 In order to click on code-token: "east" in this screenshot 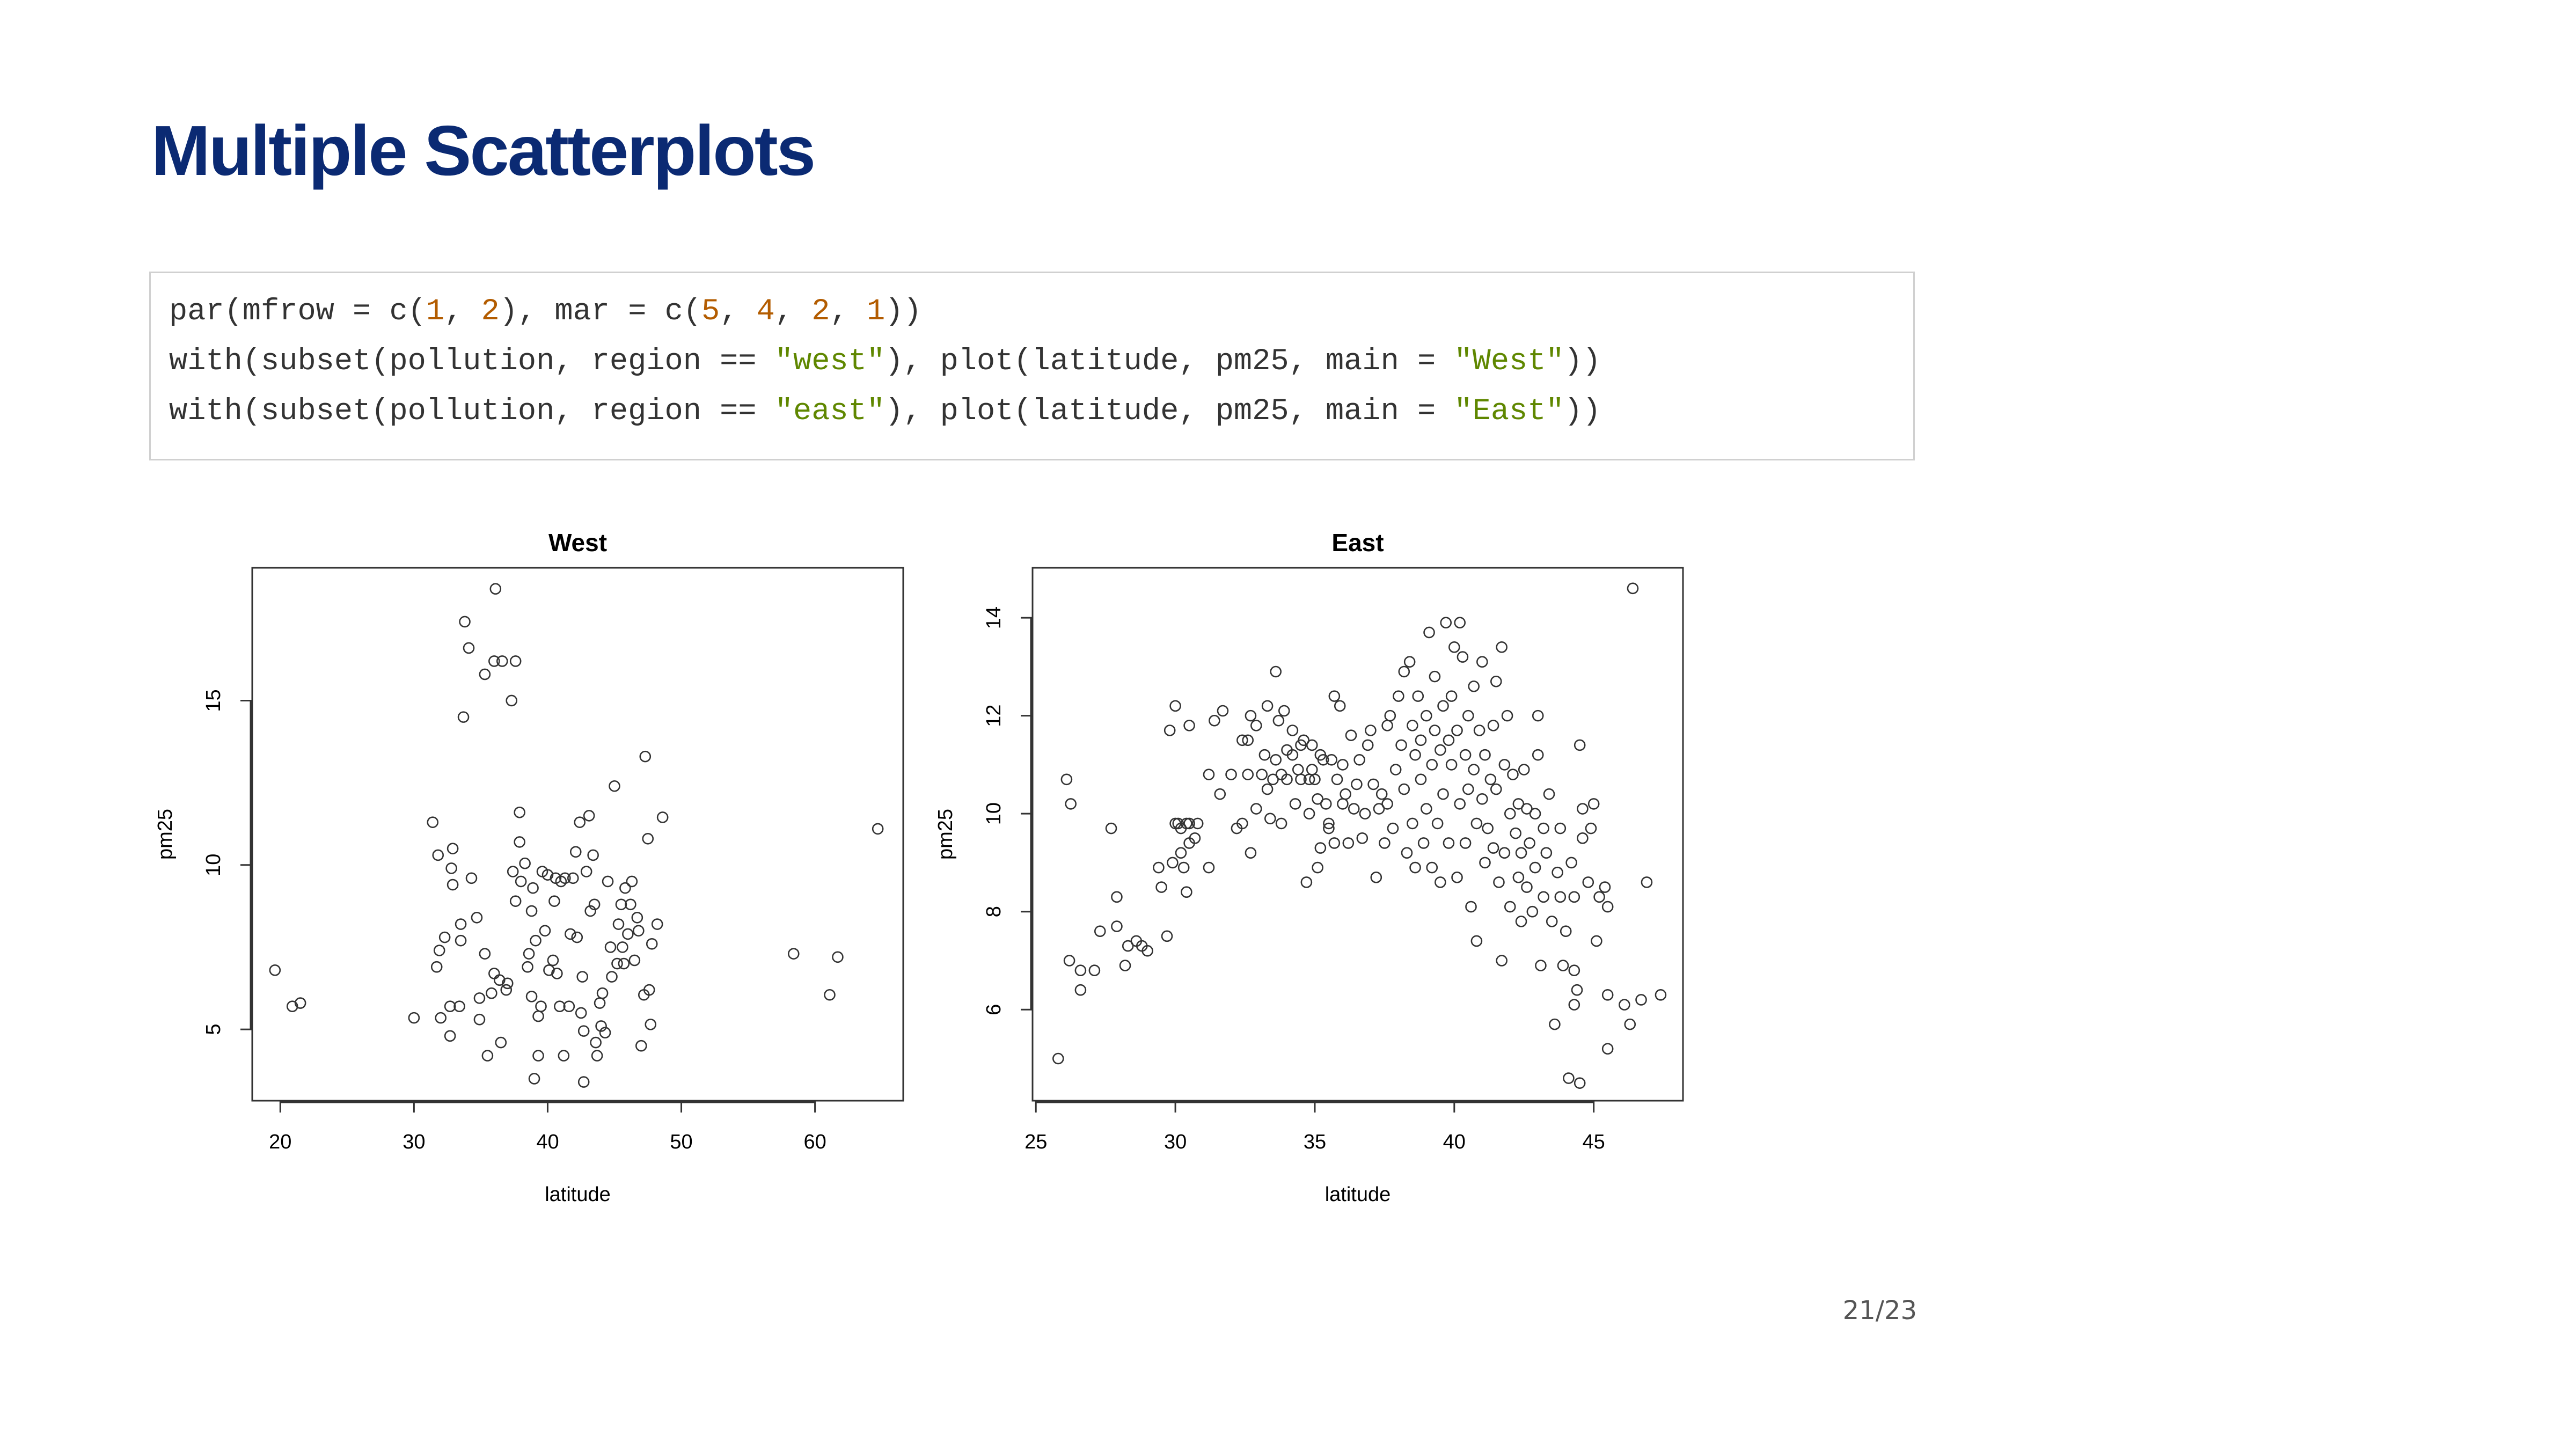, I will do `click(829, 411)`.